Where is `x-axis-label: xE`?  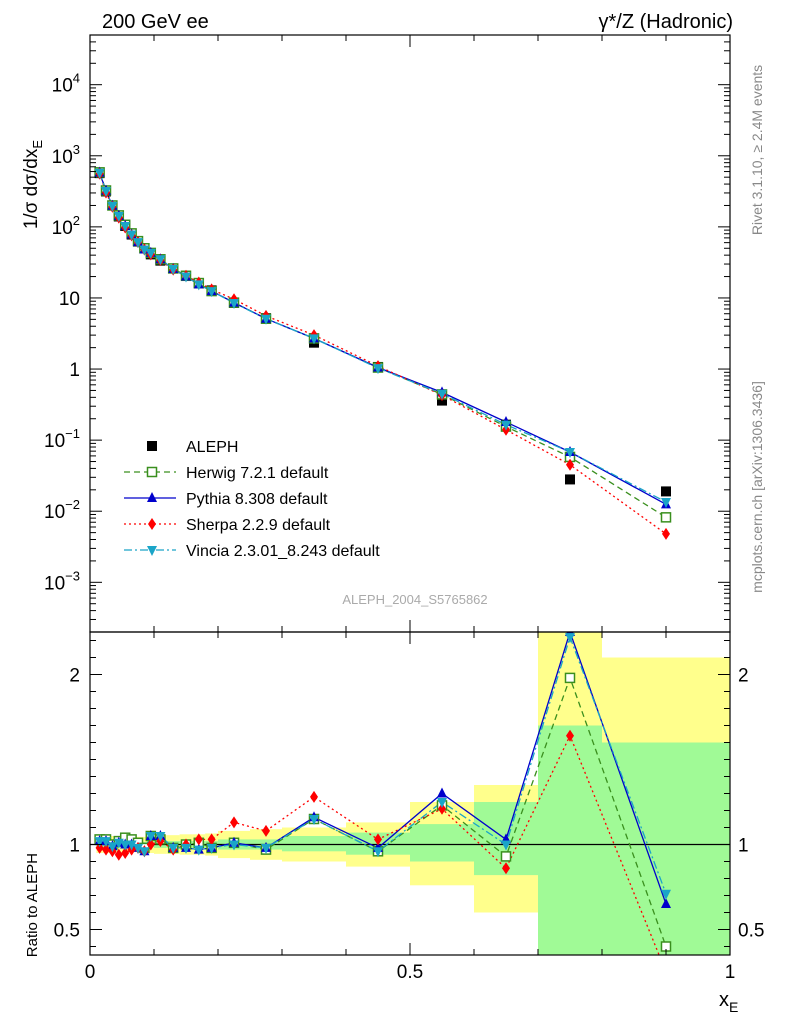 x-axis-label: xE is located at coordinates (728, 1002).